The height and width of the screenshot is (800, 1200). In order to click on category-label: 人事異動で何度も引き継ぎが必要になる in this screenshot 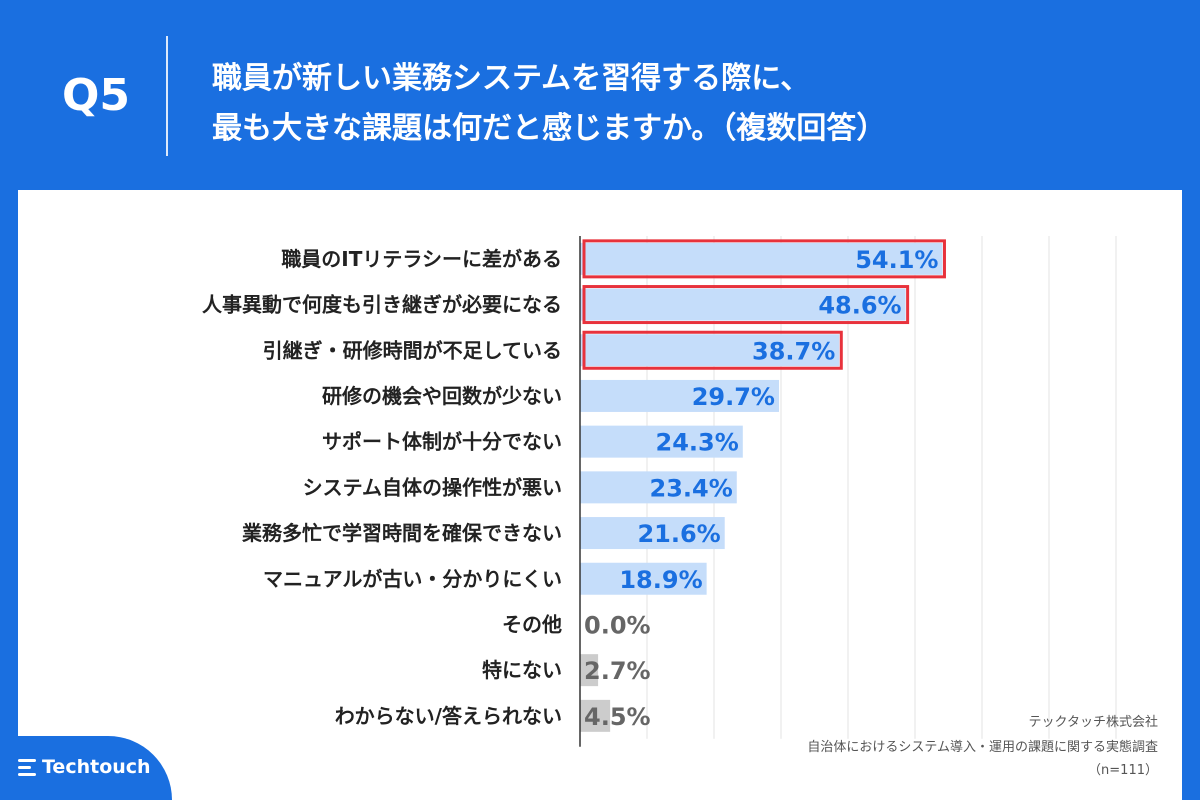, I will do `click(382, 305)`.